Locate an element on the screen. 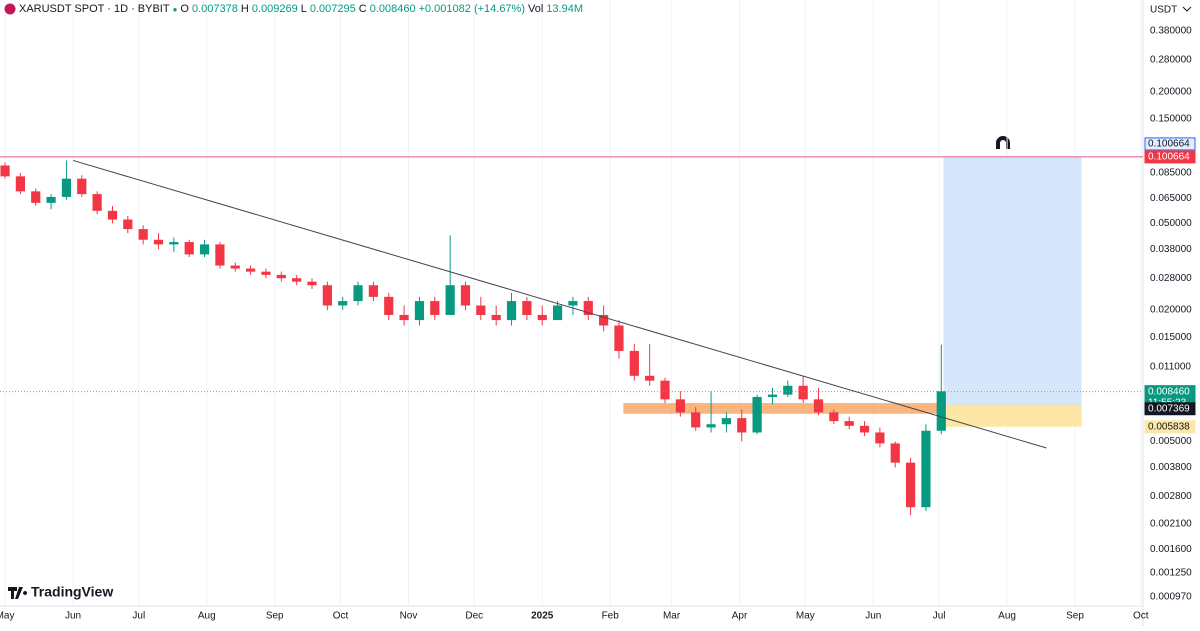 This screenshot has height=631, width=1200. target-price-label: 0.100664 is located at coordinates (1169, 144).